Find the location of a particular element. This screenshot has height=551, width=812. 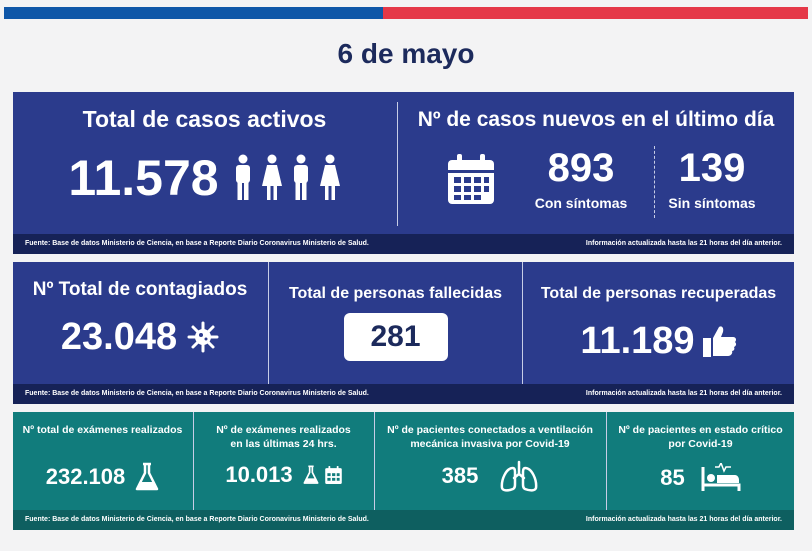

total-exams-value: 232.108 is located at coordinates (85, 476).